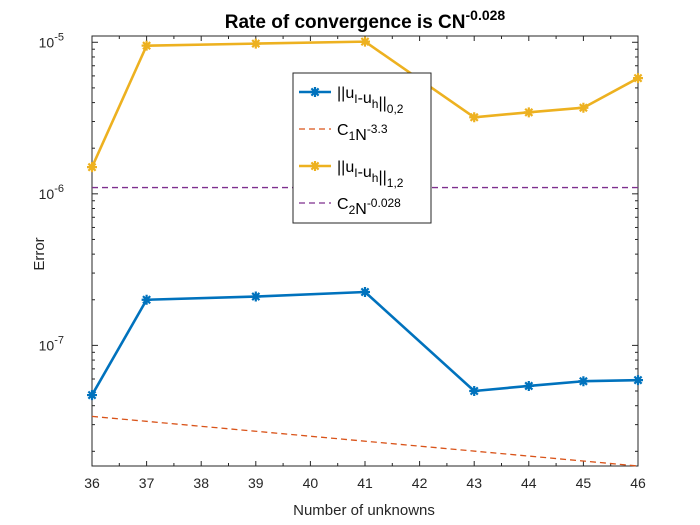 This screenshot has width=700, height=525. What do you see at coordinates (529, 483) in the screenshot?
I see `x-tick-label: 44` at bounding box center [529, 483].